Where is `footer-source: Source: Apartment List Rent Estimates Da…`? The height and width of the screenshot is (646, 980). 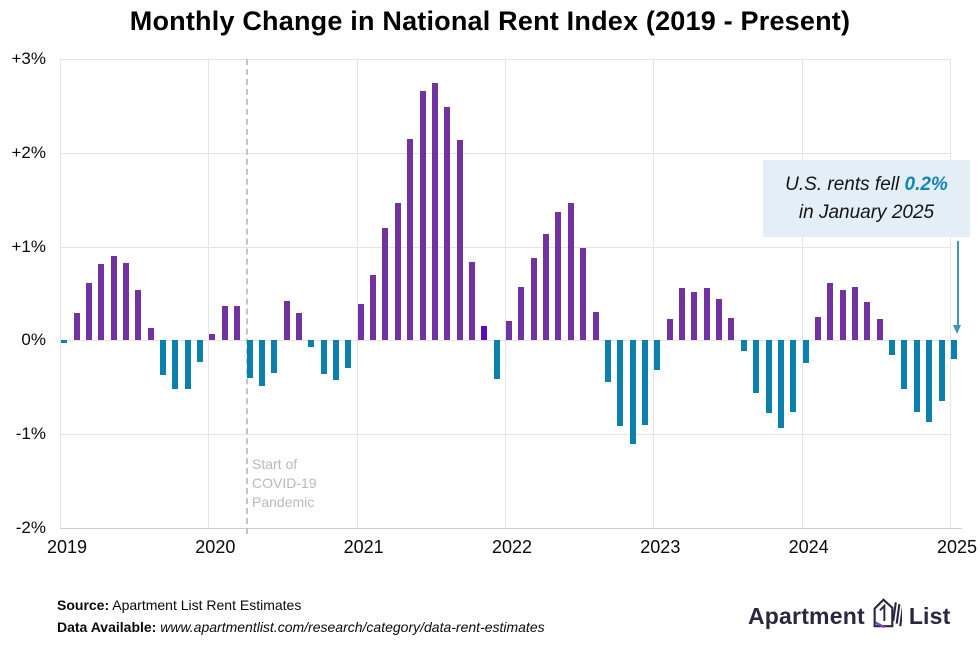 footer-source: Source: Apartment List Rent Estimates Da… is located at coordinates (301, 616).